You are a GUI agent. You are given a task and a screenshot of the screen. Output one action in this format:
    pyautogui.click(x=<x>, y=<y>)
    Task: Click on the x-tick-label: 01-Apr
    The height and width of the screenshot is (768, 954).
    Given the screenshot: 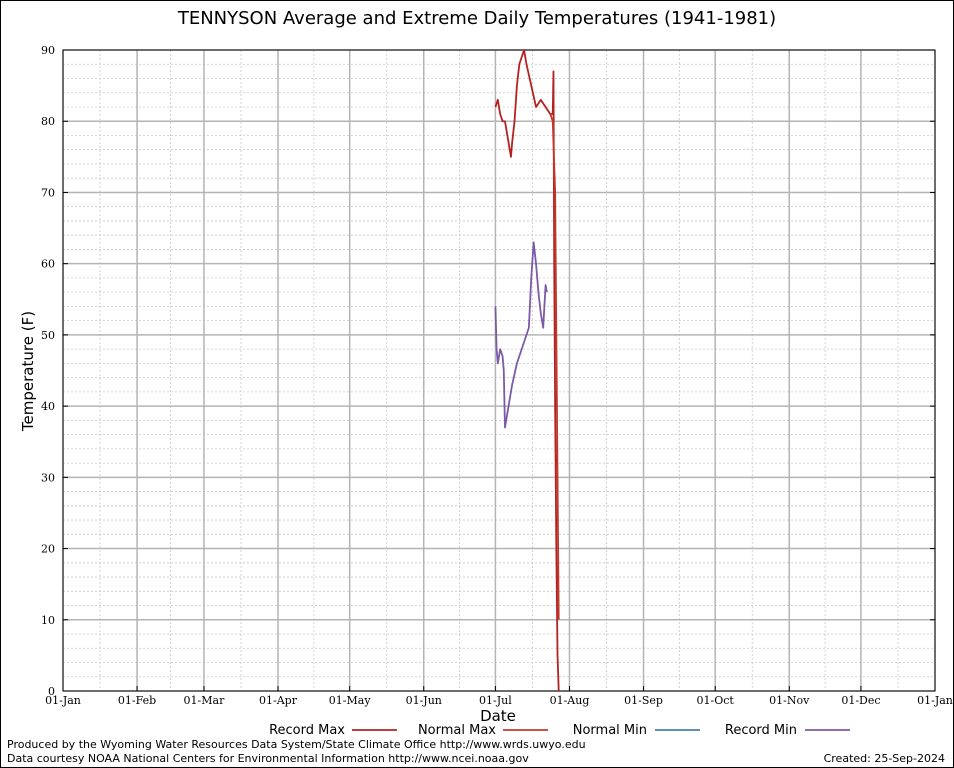 What is the action you would take?
    pyautogui.click(x=278, y=700)
    